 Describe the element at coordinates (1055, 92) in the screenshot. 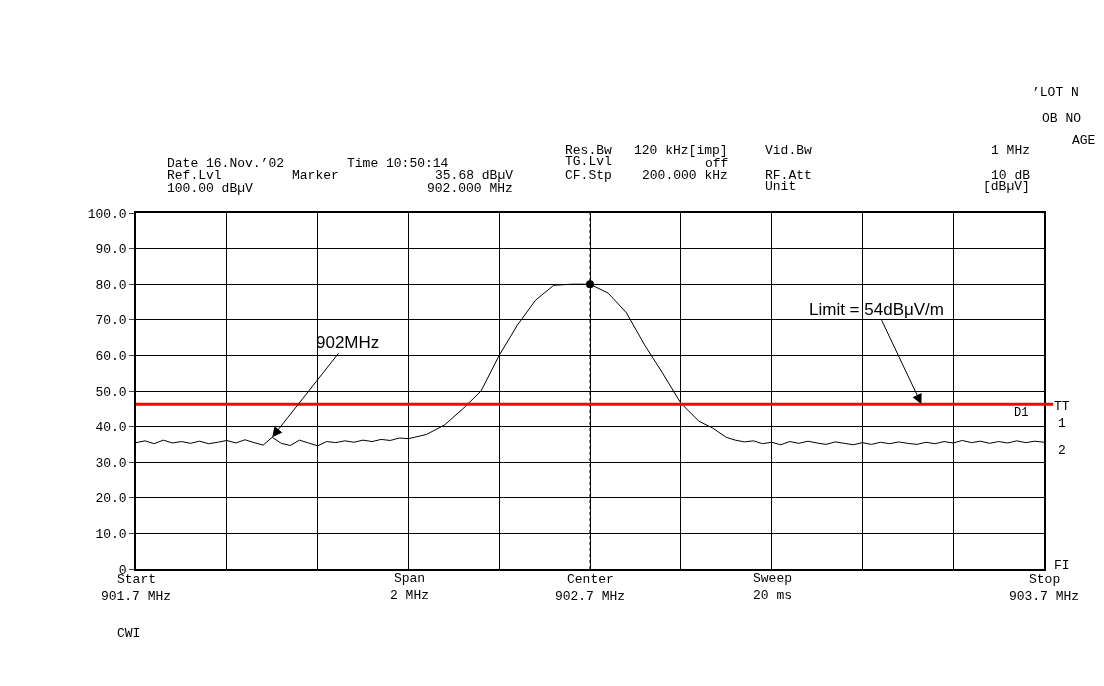

I see `text: ’LOT N` at that location.